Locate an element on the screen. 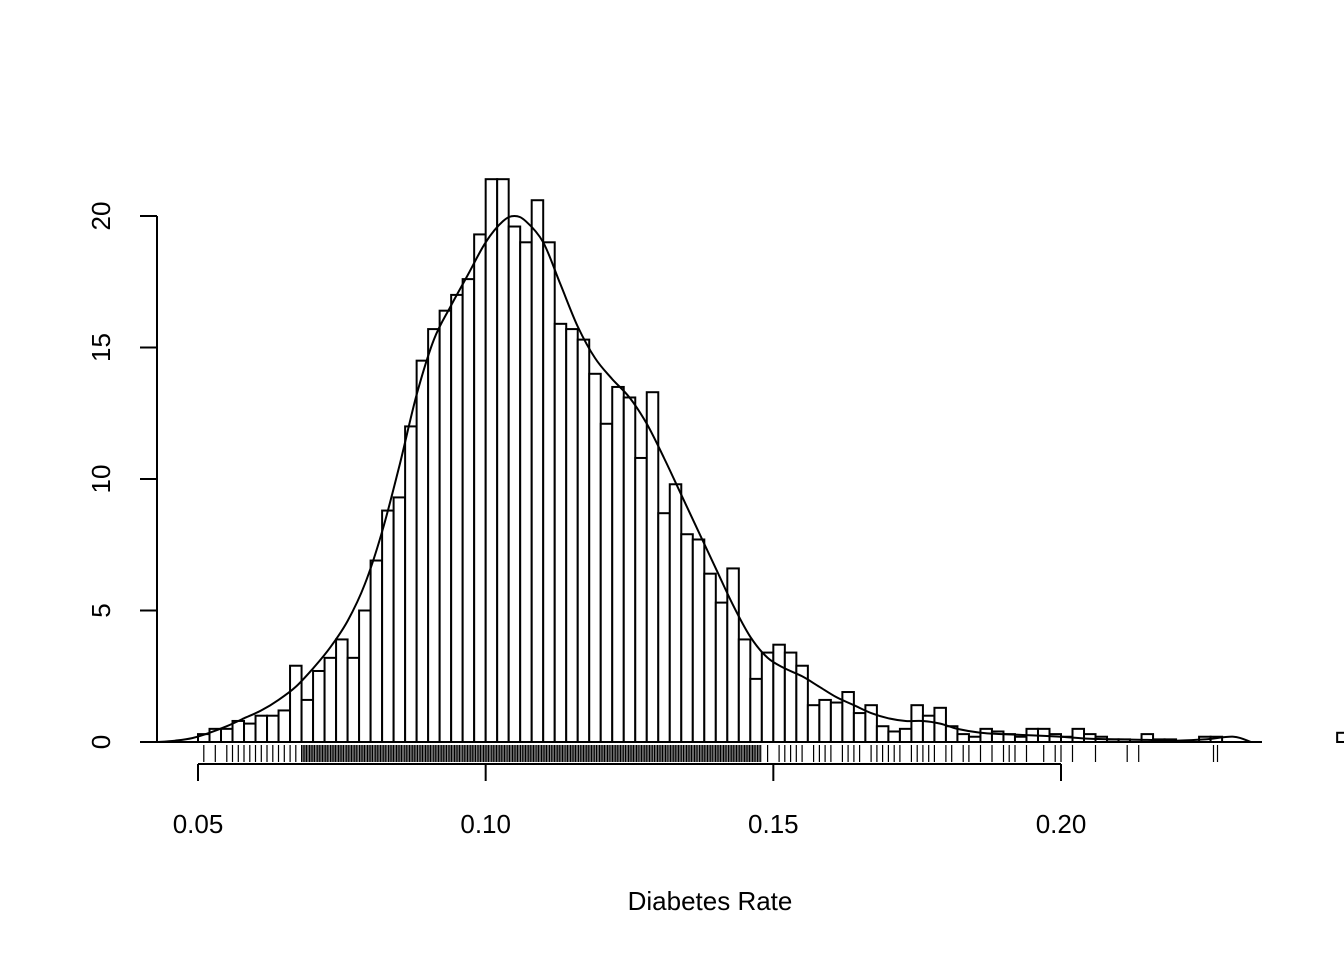 Image resolution: width=1344 pixels, height=960 pixels. x-axis: 0.05 0.10 0.15 0.20 is located at coordinates (630, 801).